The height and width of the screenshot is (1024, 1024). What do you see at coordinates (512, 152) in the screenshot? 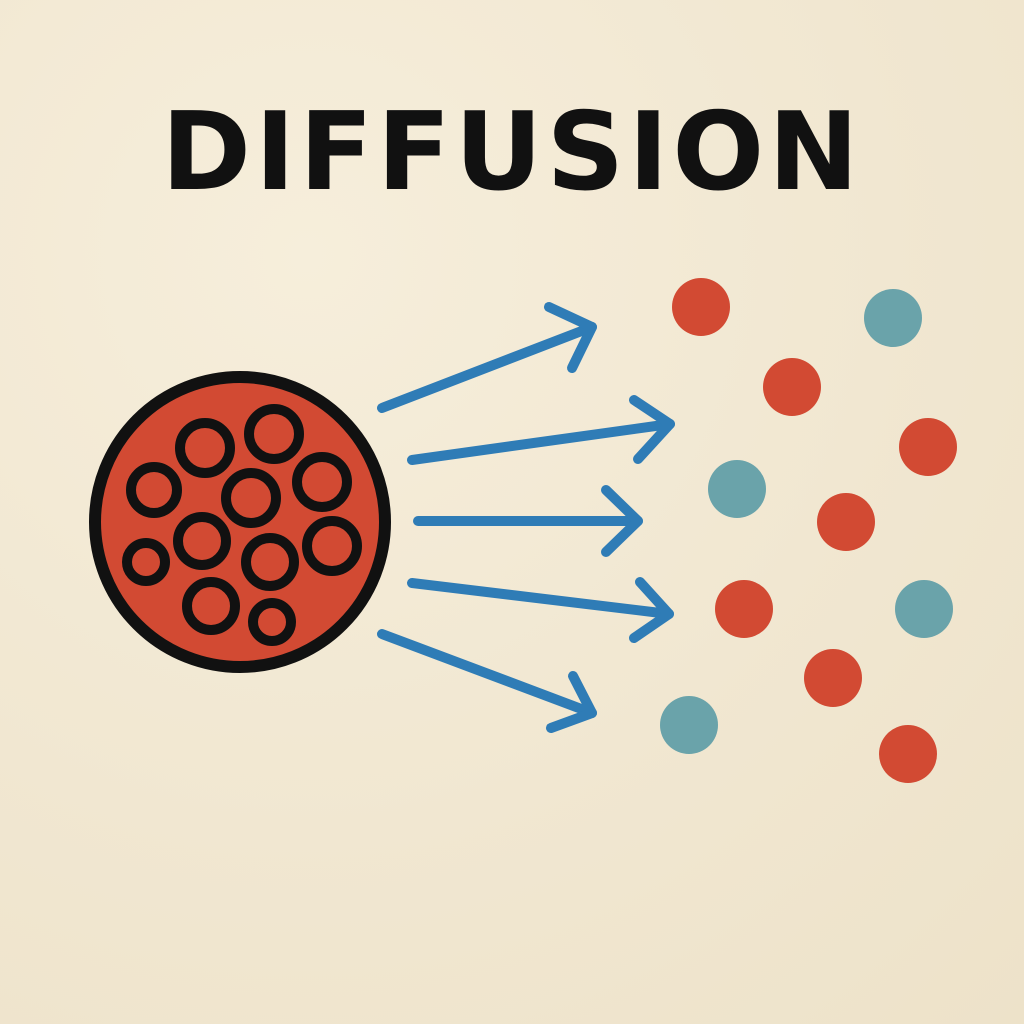
I see `diagram-title: DIFFUSION` at bounding box center [512, 152].